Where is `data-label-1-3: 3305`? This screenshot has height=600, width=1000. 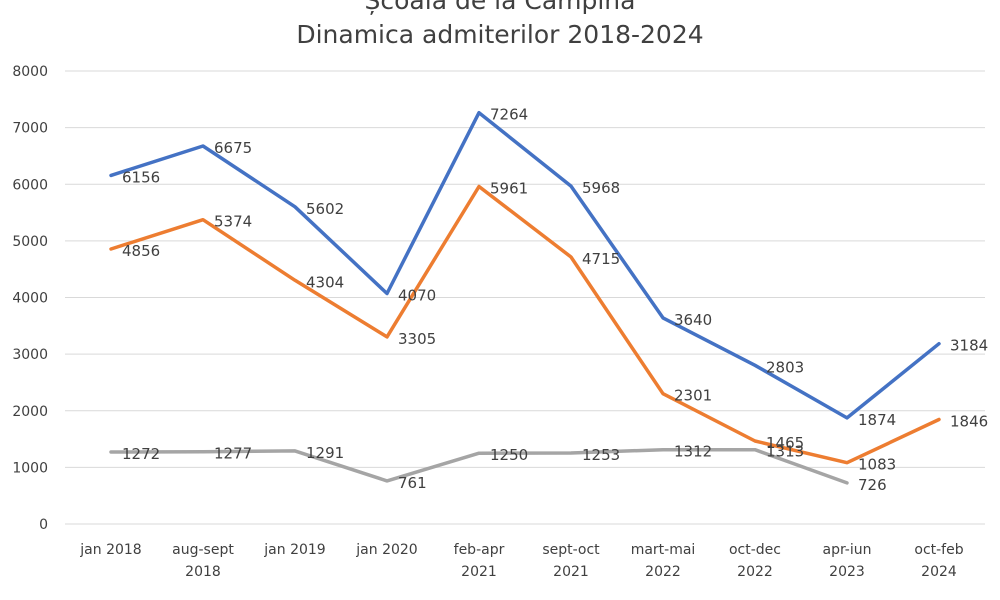 data-label-1-3: 3305 is located at coordinates (417, 339).